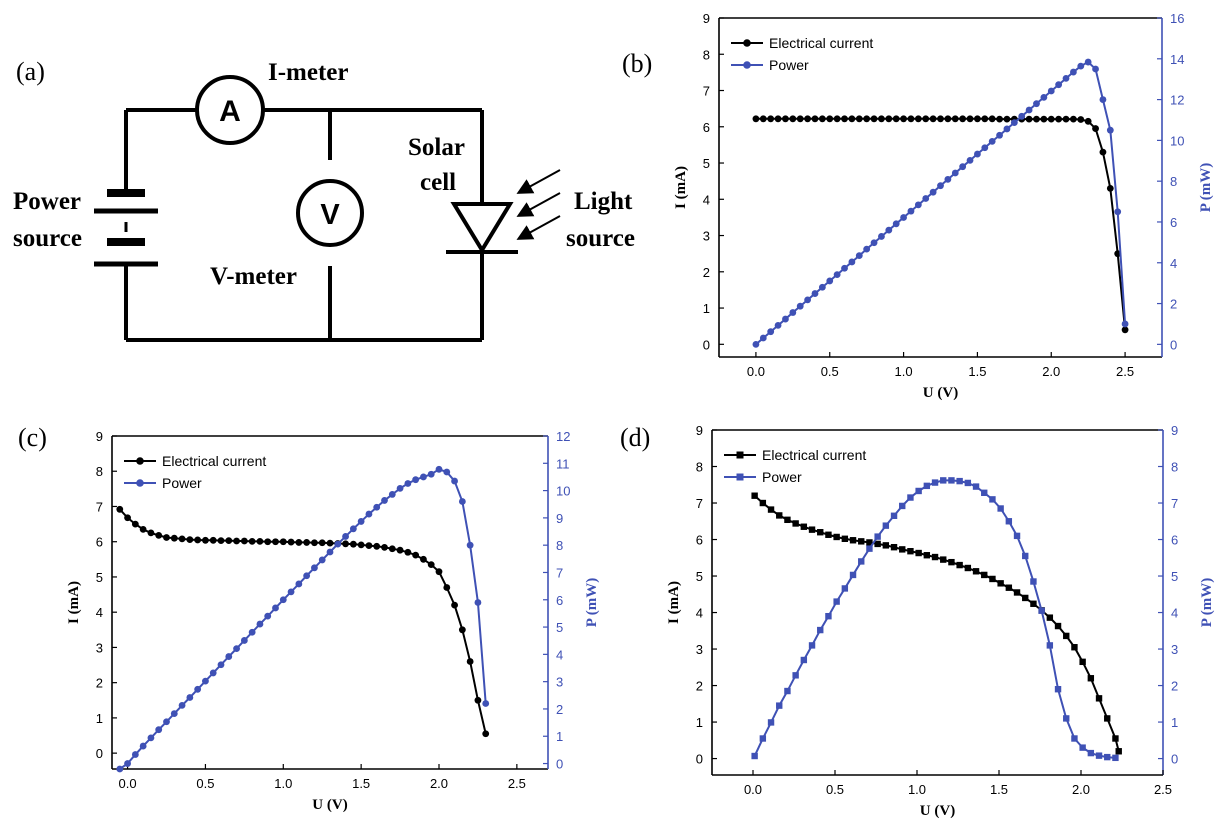 The width and height of the screenshot is (1218, 822). What do you see at coordinates (140, 483) in the screenshot?
I see `legend-marker` at bounding box center [140, 483].